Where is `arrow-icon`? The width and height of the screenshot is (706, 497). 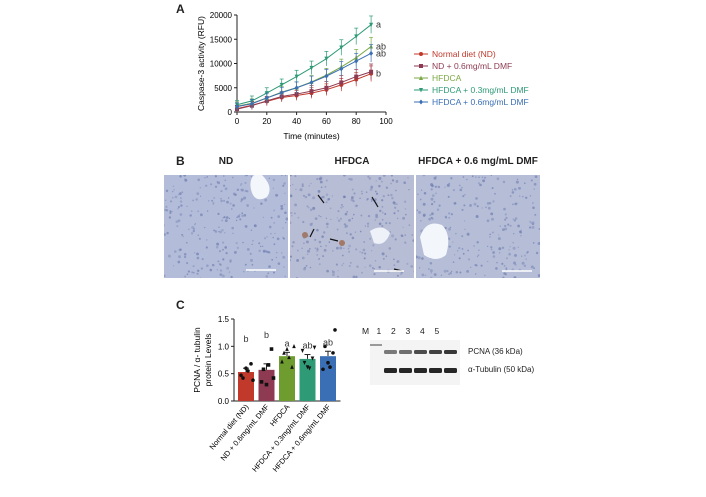
arrow-icon is located at coordinates (356, 233).